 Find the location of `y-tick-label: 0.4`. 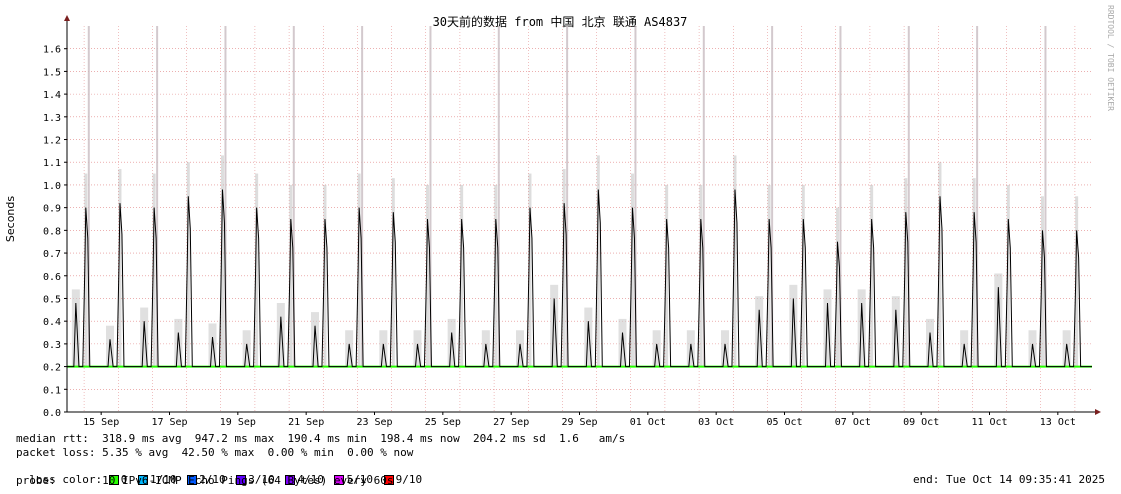

y-tick-label: 0.4 is located at coordinates (52, 322).